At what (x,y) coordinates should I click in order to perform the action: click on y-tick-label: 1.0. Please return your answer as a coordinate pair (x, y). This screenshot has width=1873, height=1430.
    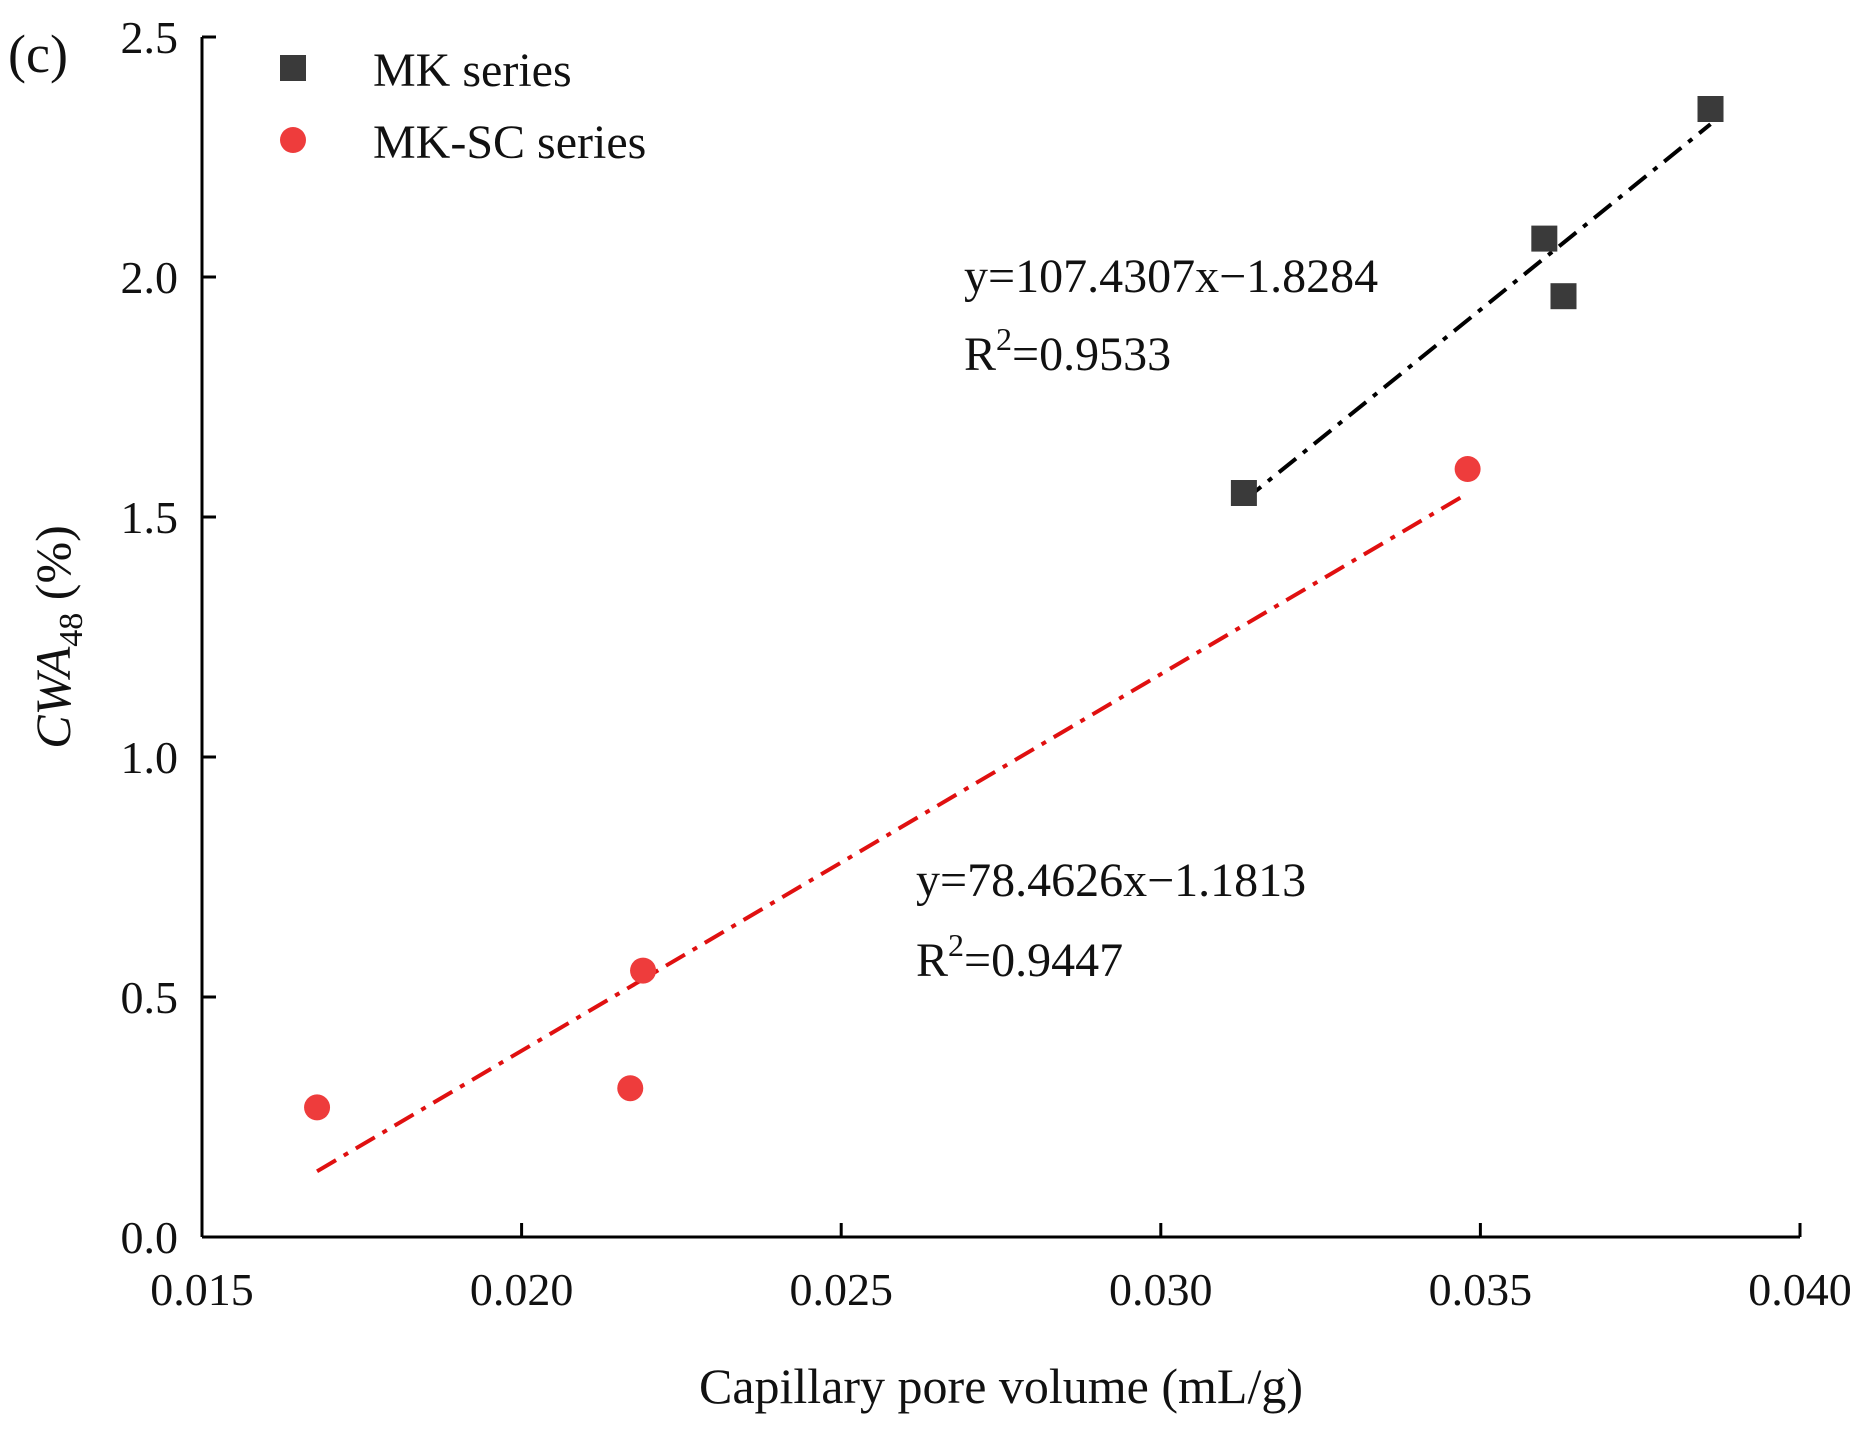
    Looking at the image, I should click on (150, 757).